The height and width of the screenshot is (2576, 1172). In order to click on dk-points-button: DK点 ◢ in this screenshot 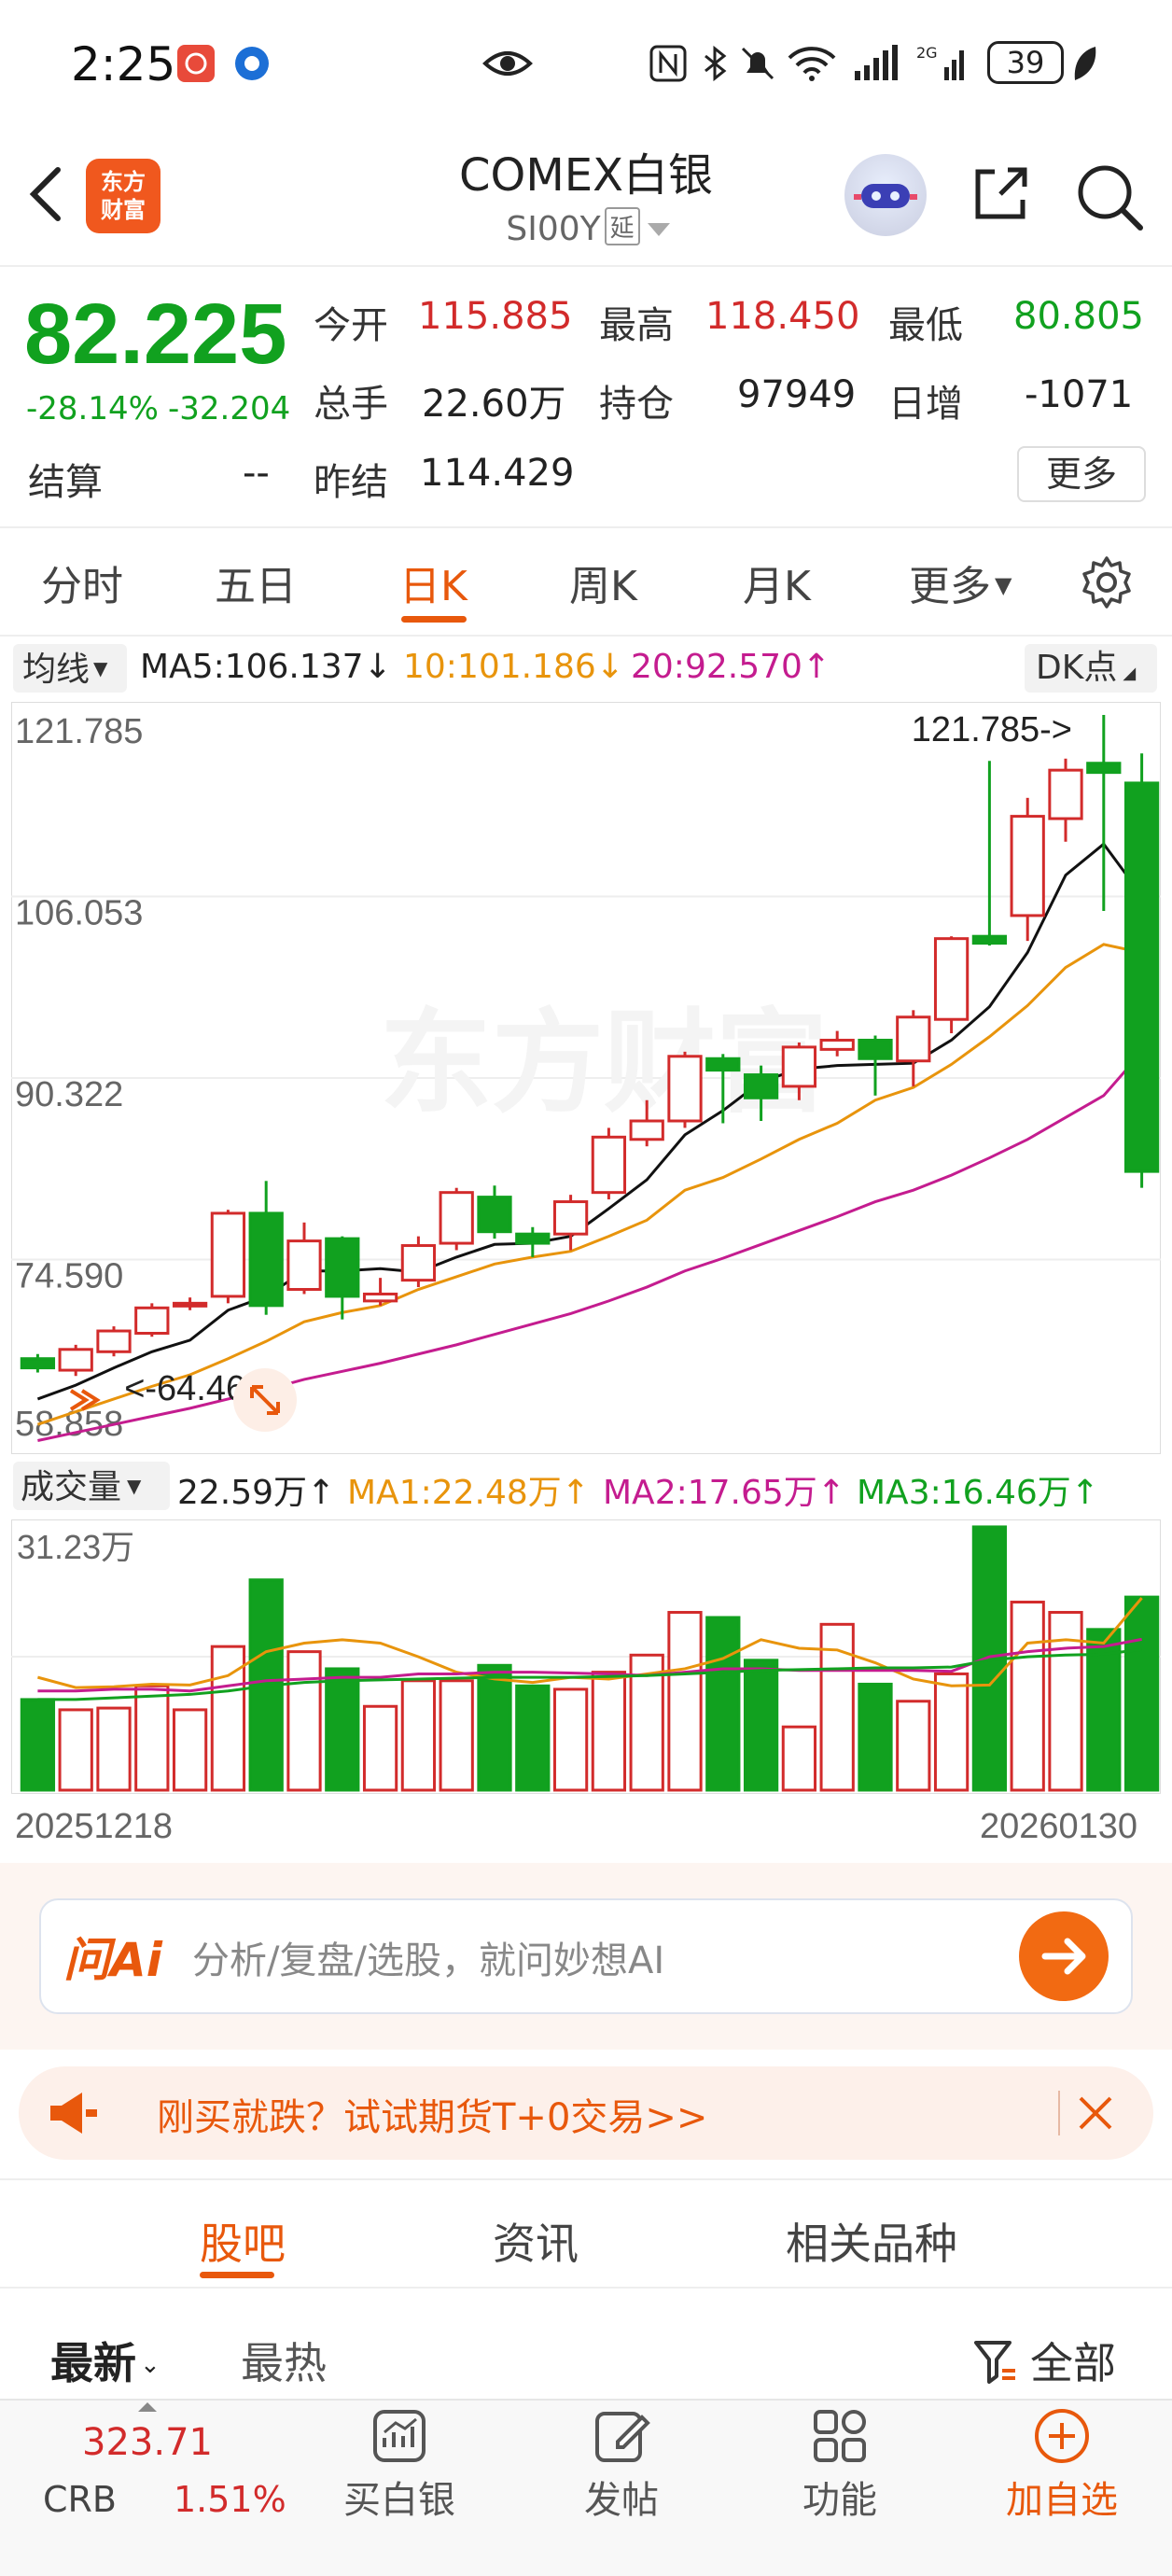, I will do `click(1091, 668)`.